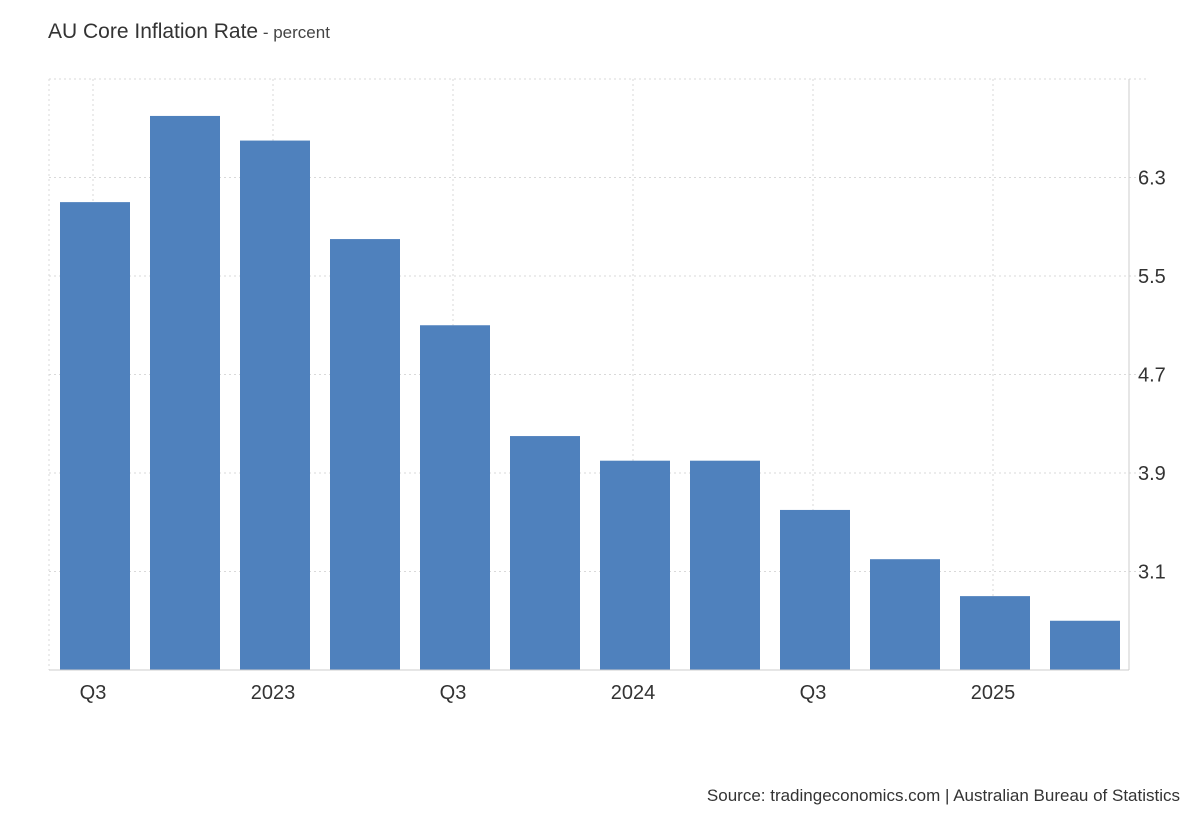  I want to click on y-tick-label: 6.3, so click(1152, 179).